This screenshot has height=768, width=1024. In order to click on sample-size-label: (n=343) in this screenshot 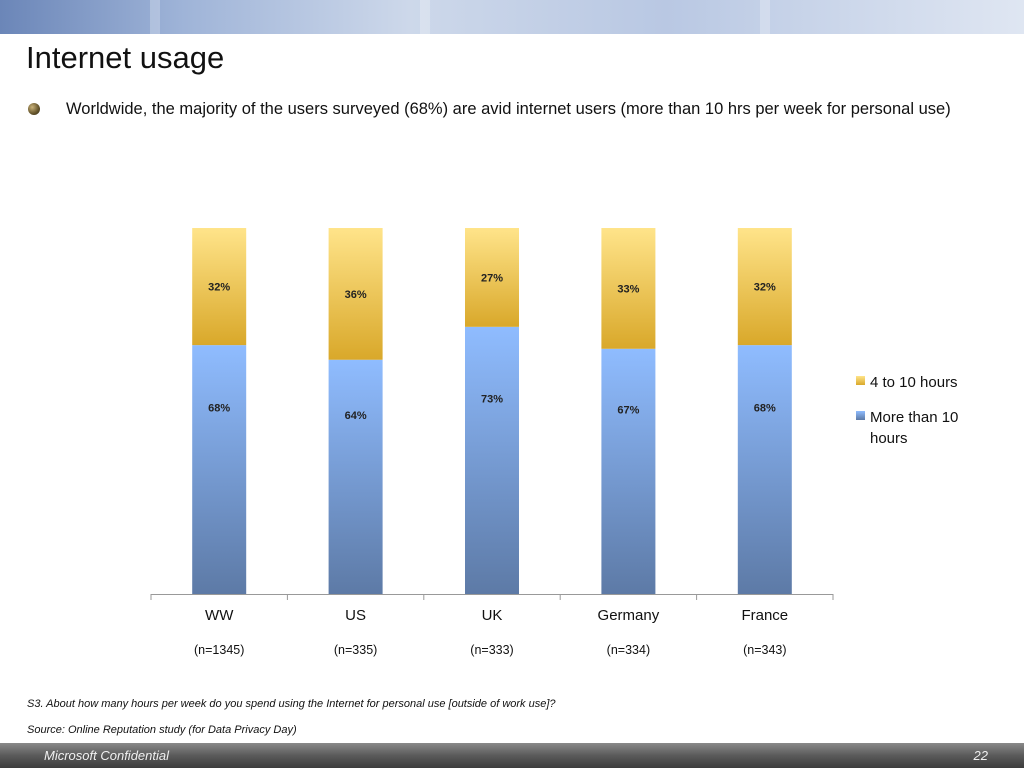, I will do `click(764, 650)`.